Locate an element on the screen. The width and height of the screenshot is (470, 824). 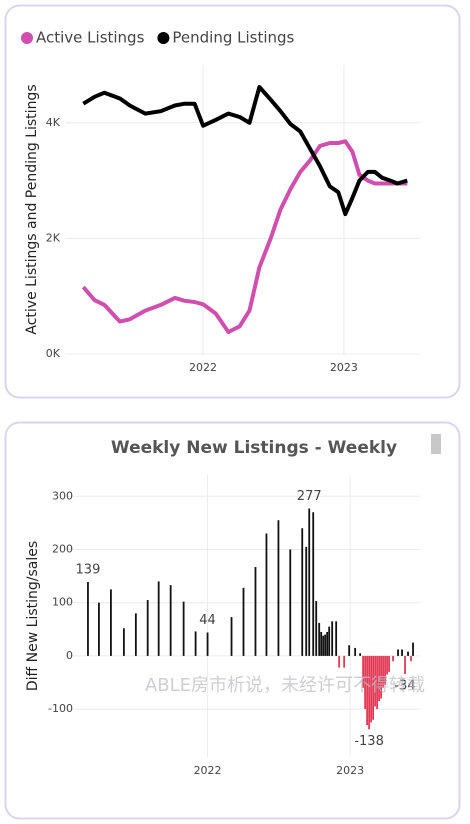
y-tick-label: 100 is located at coordinates (62, 602).